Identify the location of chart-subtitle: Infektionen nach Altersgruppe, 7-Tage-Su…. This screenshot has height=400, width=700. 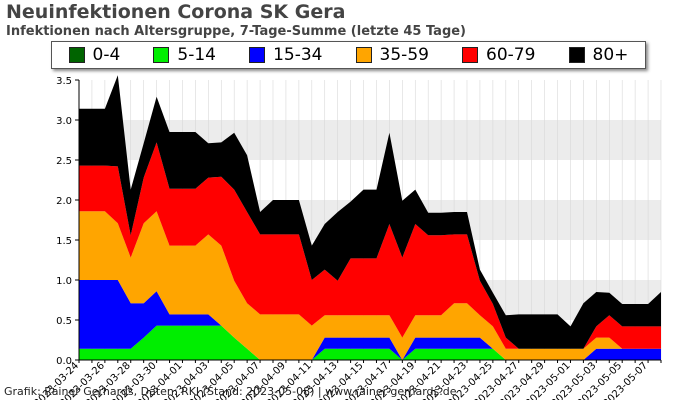
(236, 31).